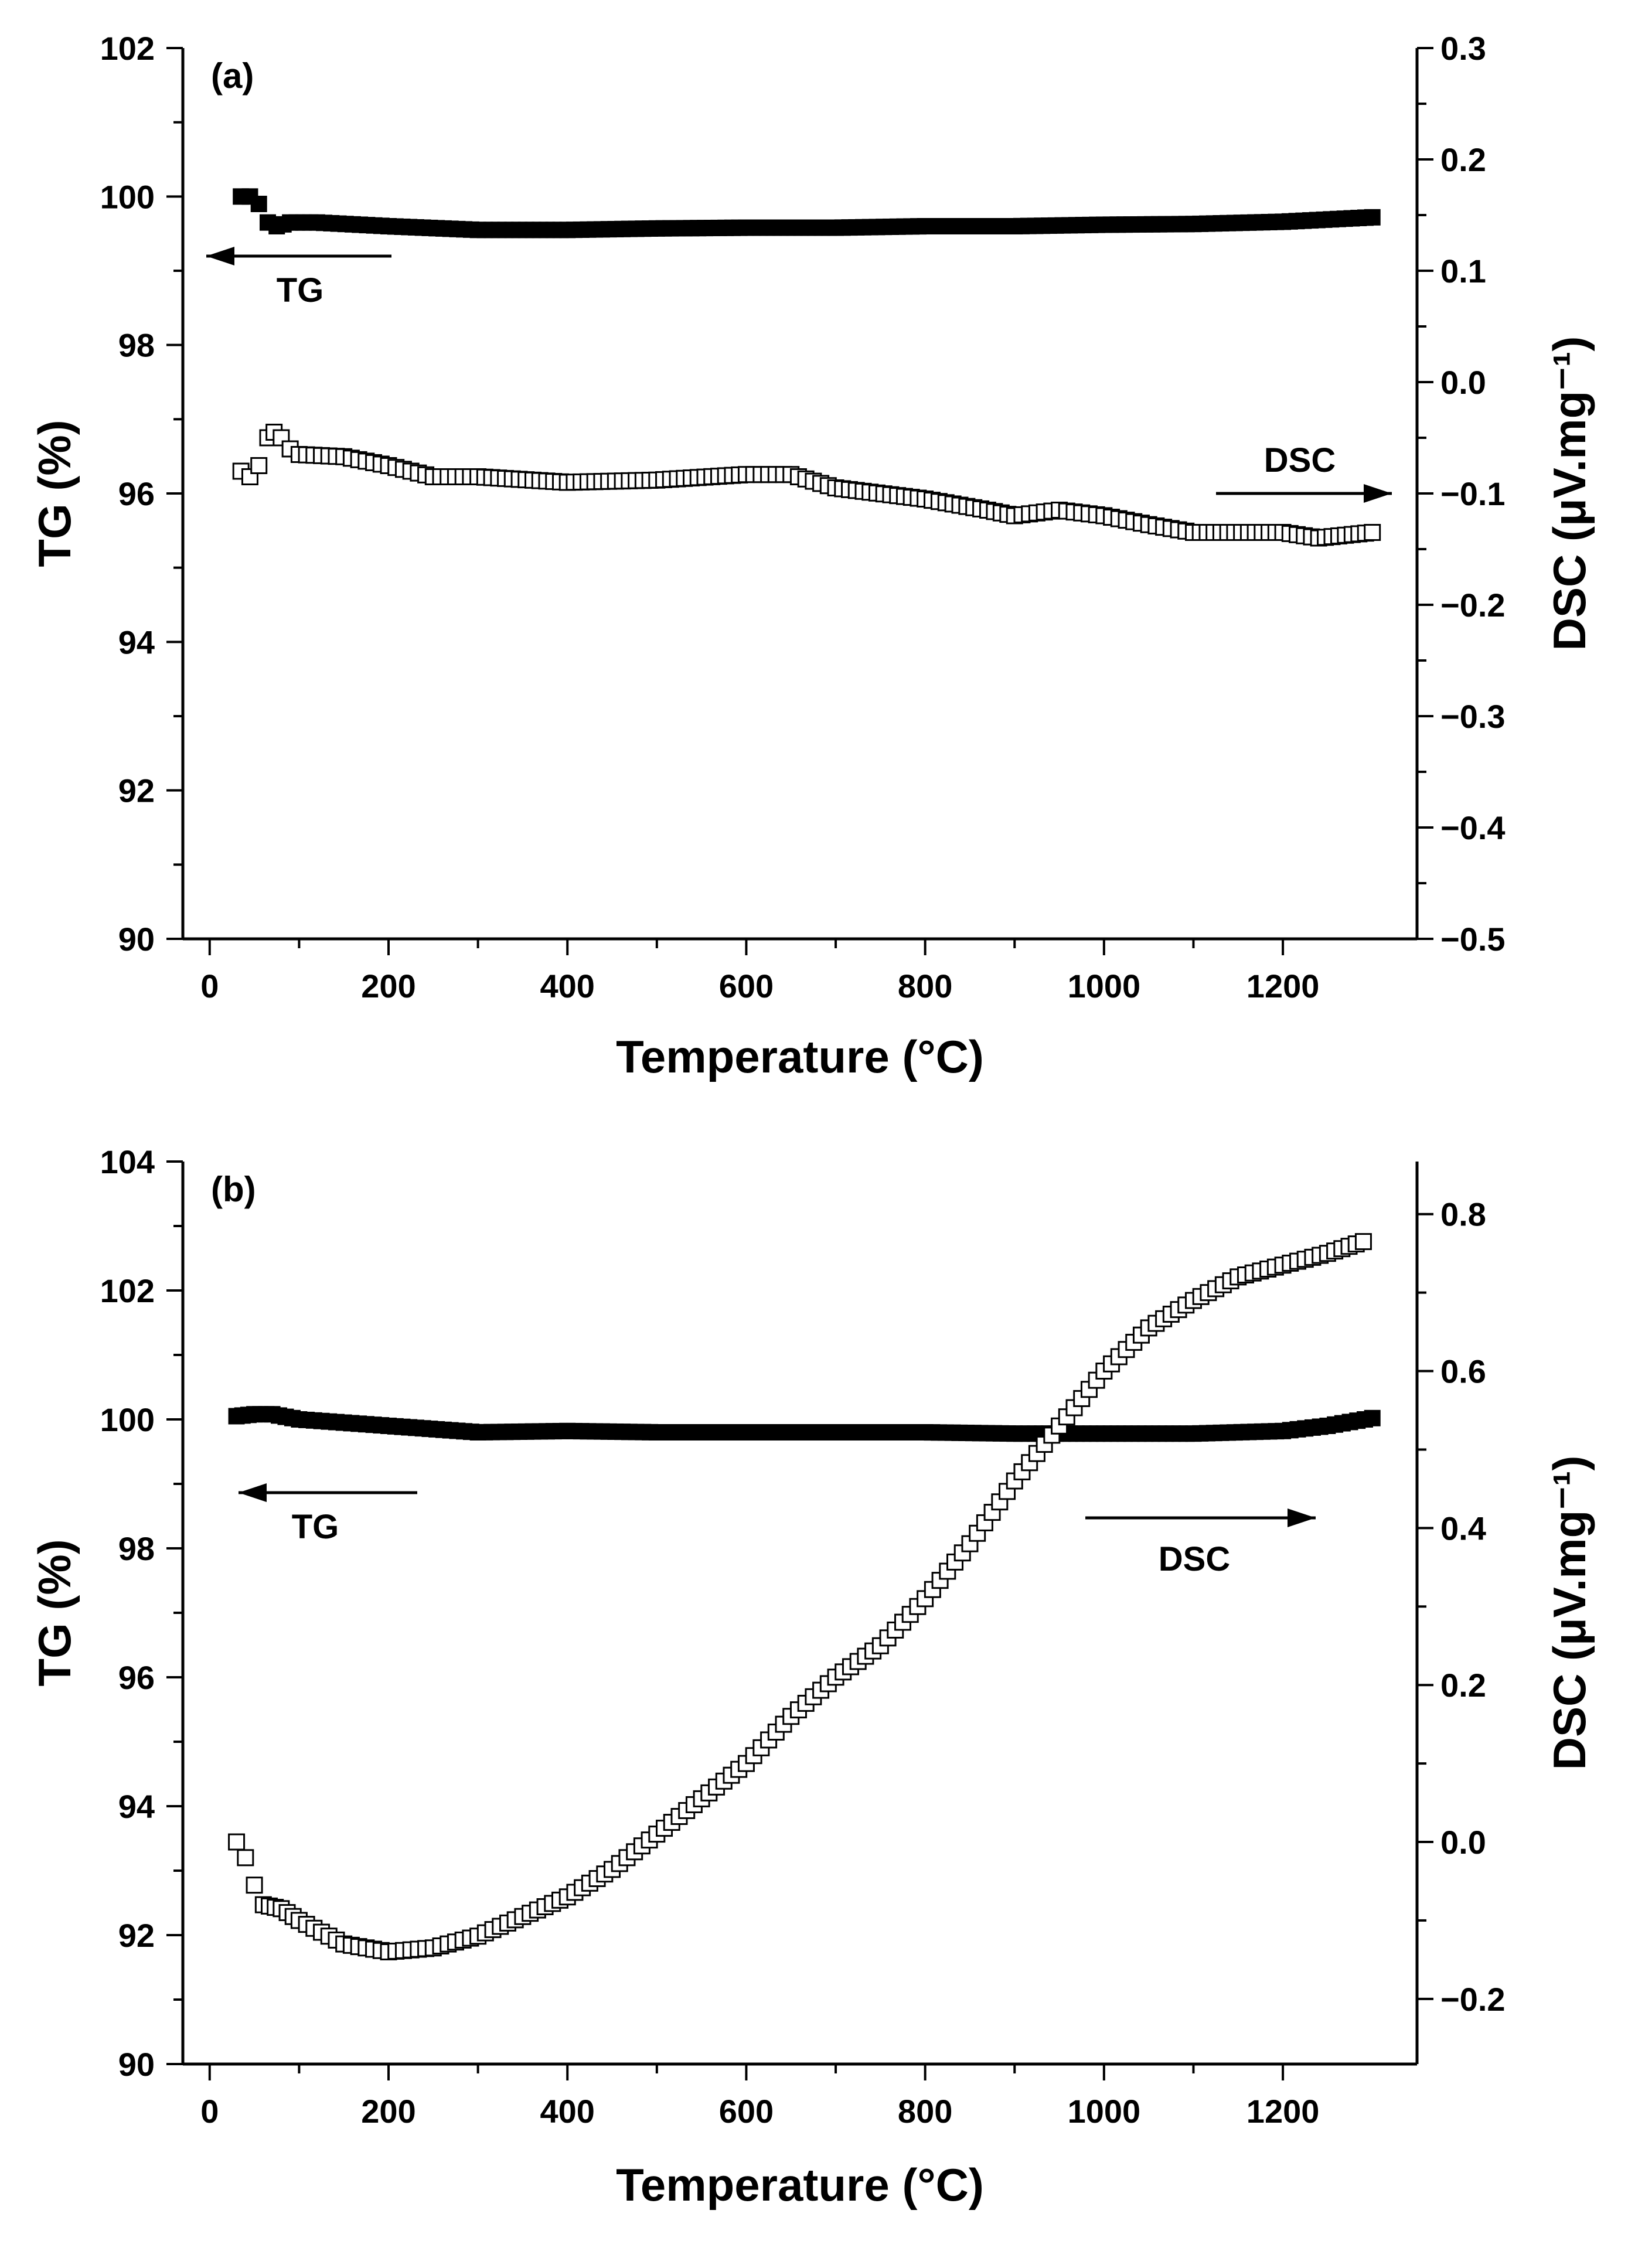 This screenshot has width=1628, height=2268. What do you see at coordinates (127, 1161) in the screenshot?
I see `y-left-tick-label: 104` at bounding box center [127, 1161].